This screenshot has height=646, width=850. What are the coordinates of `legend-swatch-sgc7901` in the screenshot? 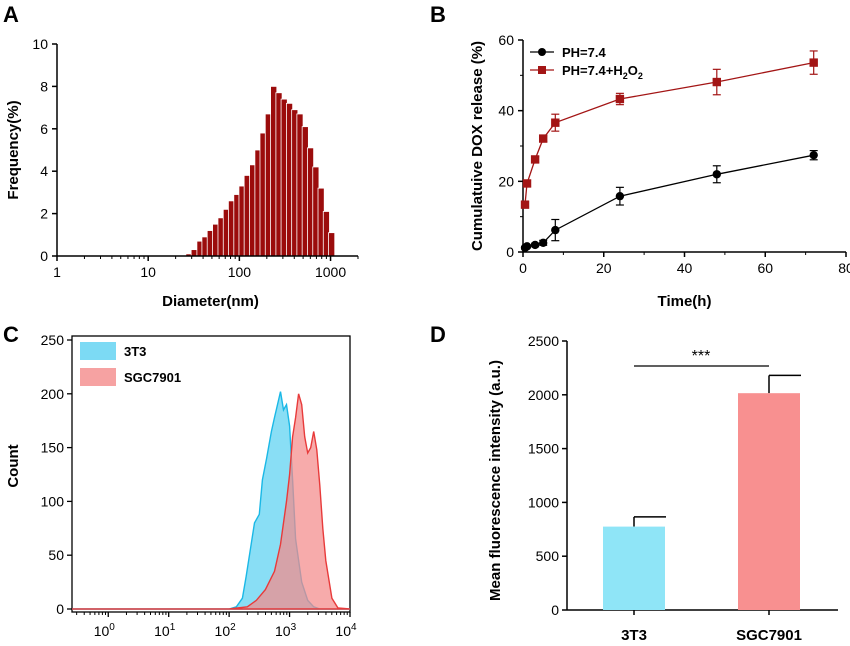 It's located at (98, 377).